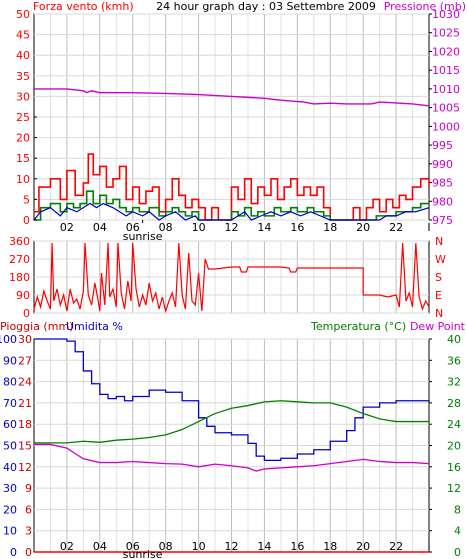  What do you see at coordinates (23, 117) in the screenshot?
I see `wind-y-tick-label: 25` at bounding box center [23, 117].